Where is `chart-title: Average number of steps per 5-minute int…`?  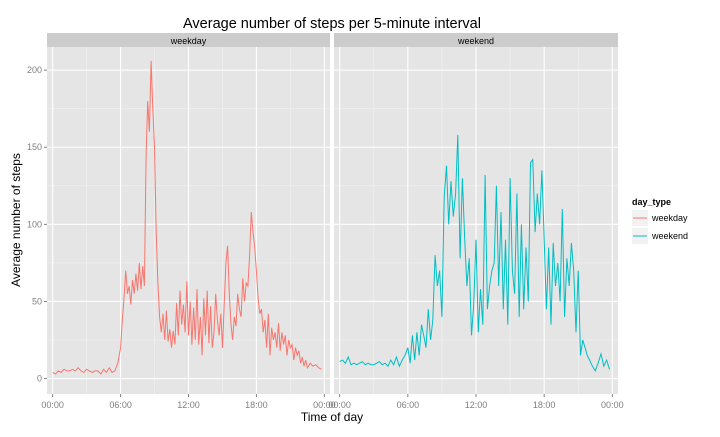
chart-title: Average number of steps per 5-minute int… is located at coordinates (332, 24).